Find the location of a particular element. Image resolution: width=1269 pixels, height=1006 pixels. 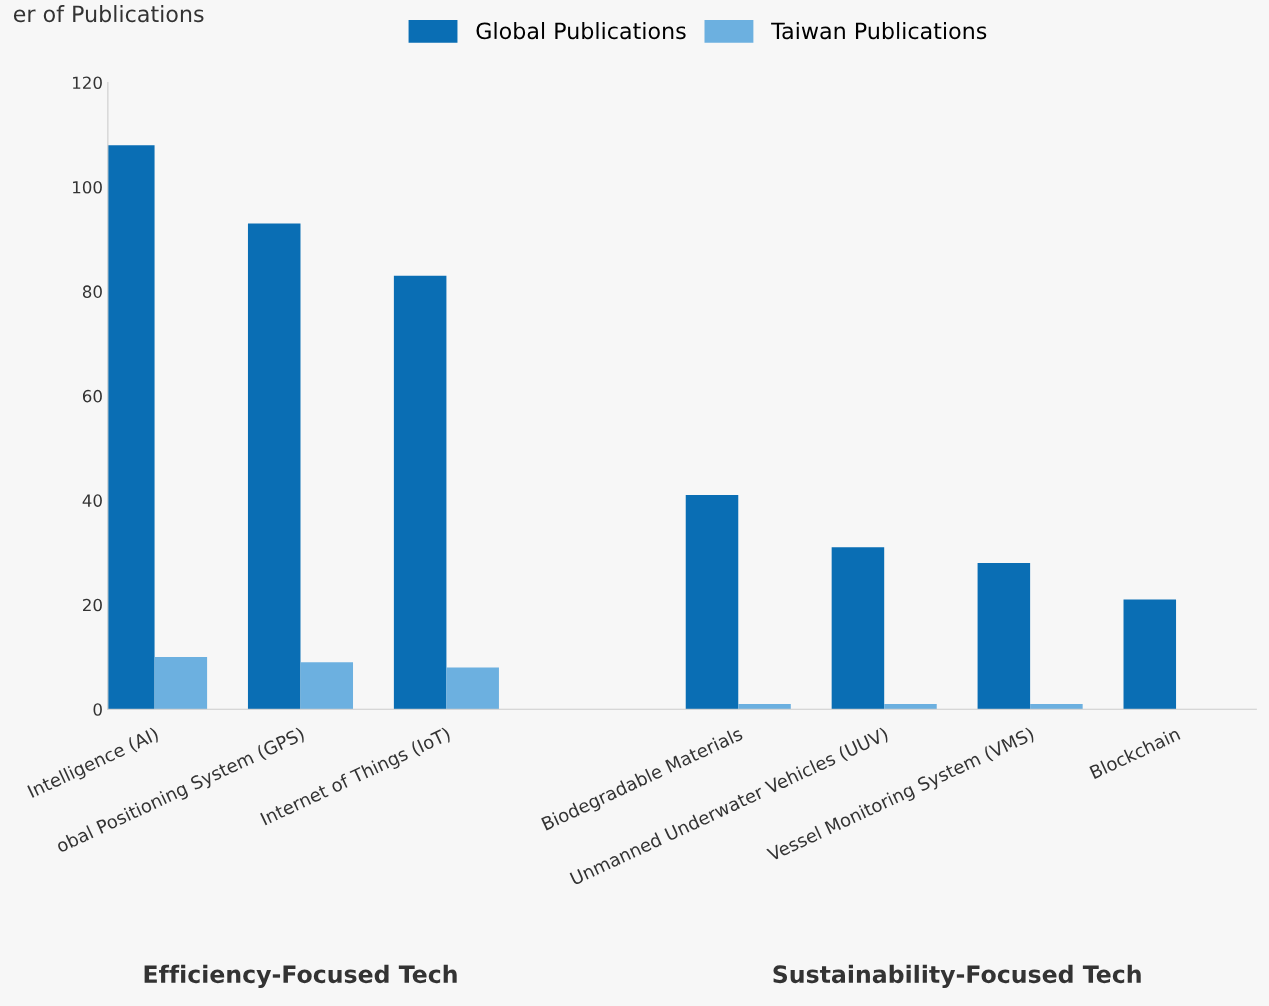

y-tick-label: 20 is located at coordinates (92, 605).